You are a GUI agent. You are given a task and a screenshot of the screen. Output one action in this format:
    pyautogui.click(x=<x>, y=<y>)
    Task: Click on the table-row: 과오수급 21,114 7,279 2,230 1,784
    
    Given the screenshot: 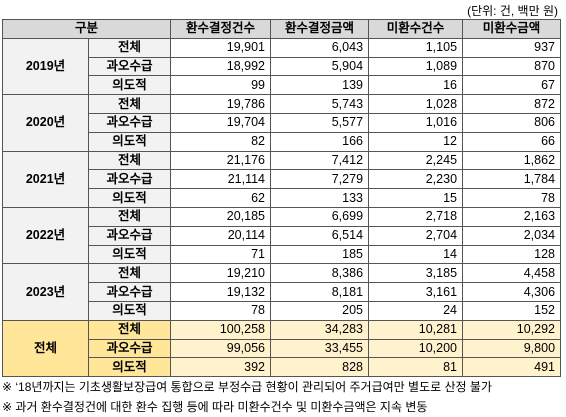 What is the action you would take?
    pyautogui.click(x=282, y=179)
    